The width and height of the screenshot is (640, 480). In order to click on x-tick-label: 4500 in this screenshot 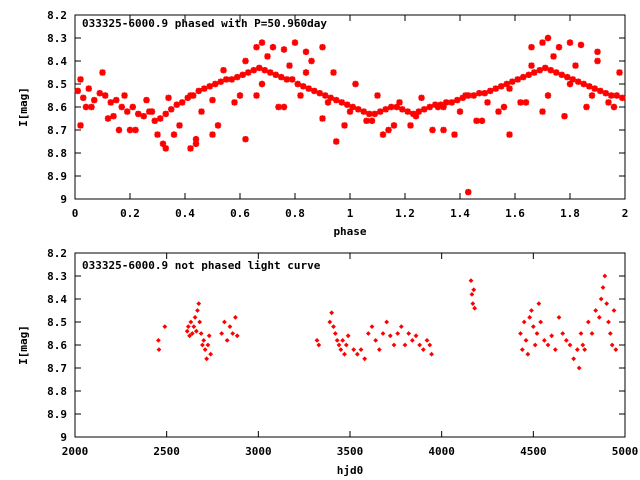, I will do `click(533, 451)`.